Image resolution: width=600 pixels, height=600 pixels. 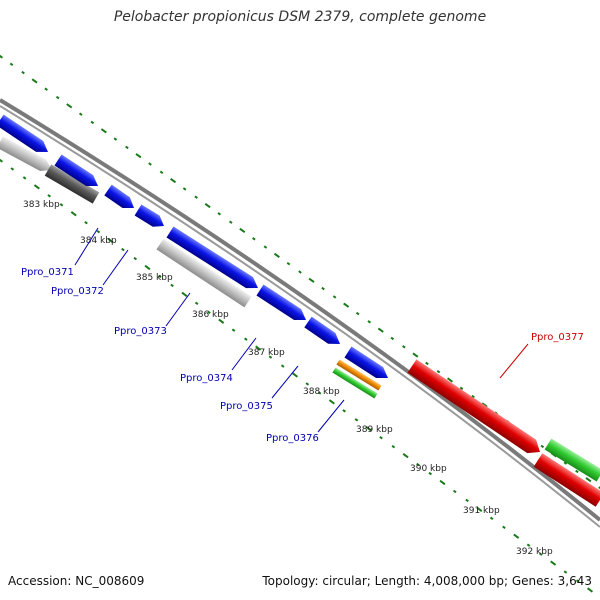 I want to click on scale-tick-label: 390 kbp, so click(x=428, y=469).